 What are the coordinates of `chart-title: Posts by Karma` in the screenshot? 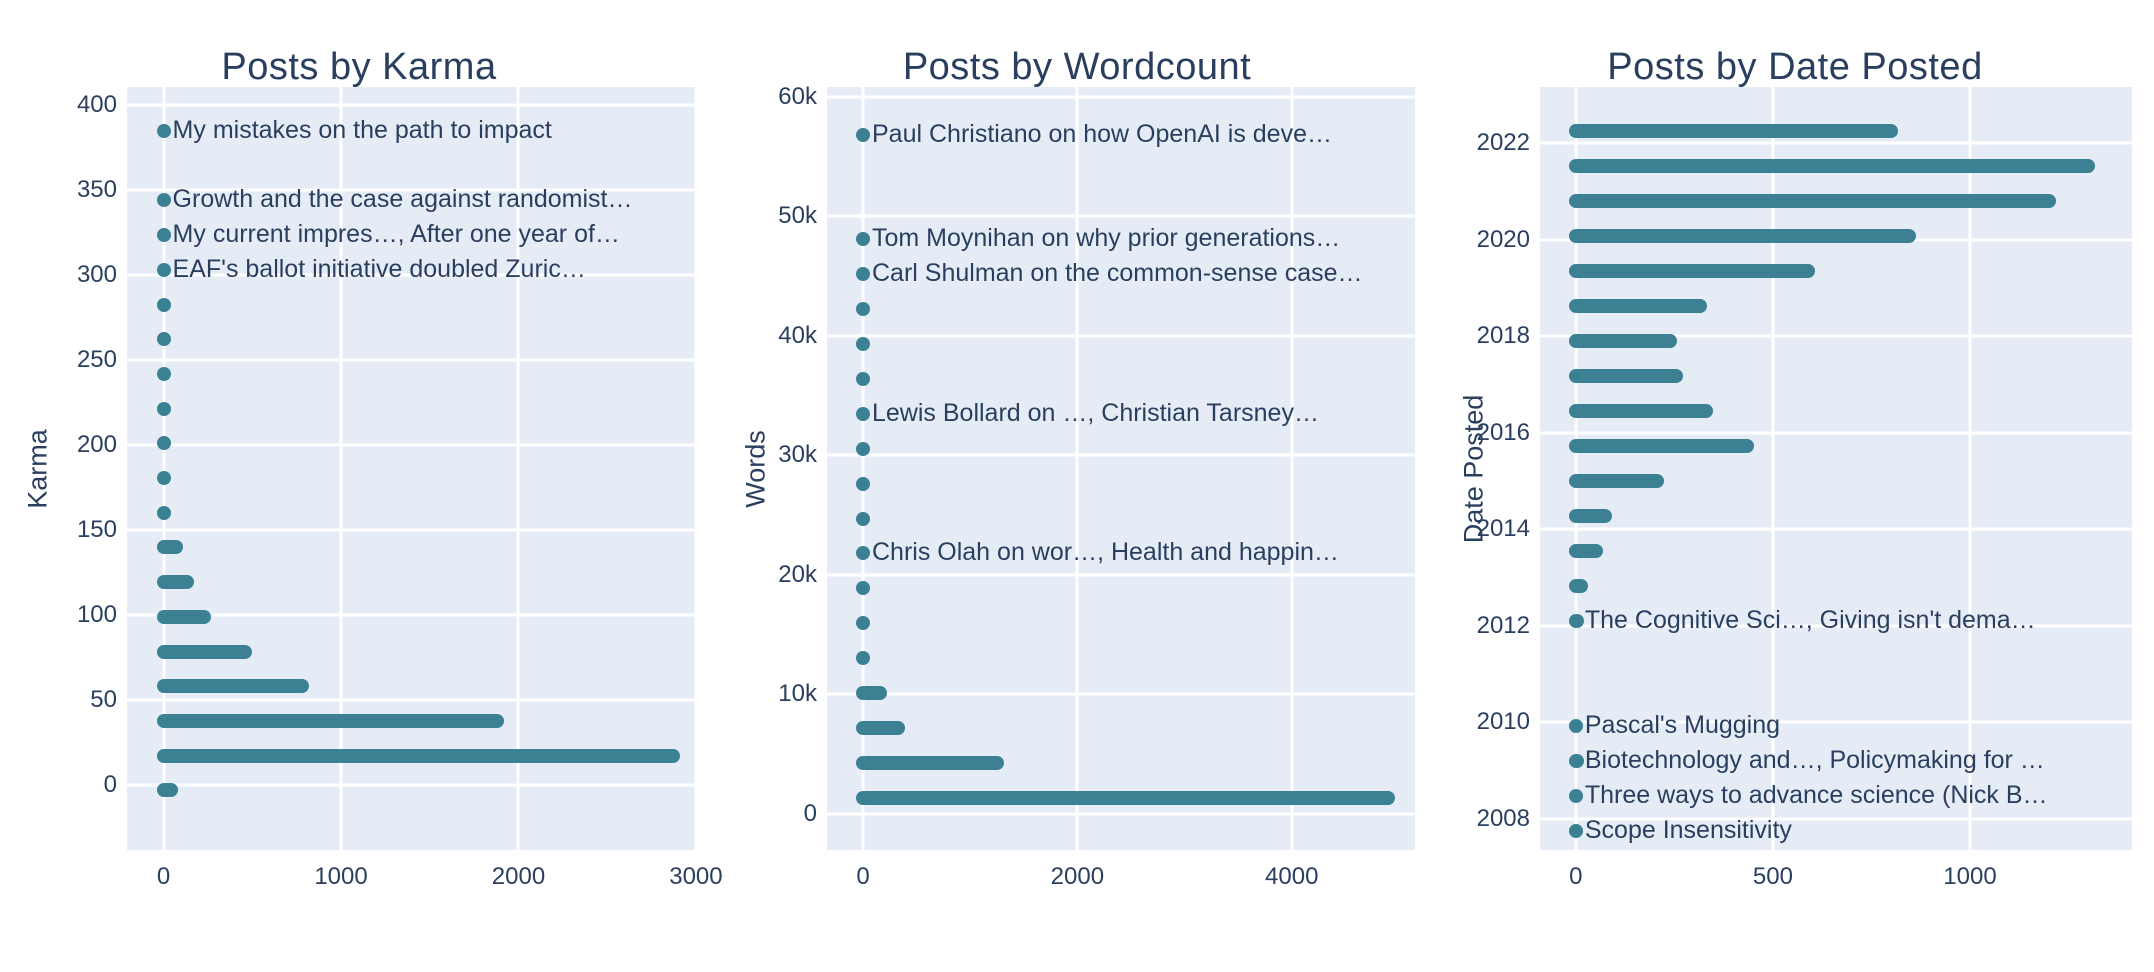 It's located at (359, 66).